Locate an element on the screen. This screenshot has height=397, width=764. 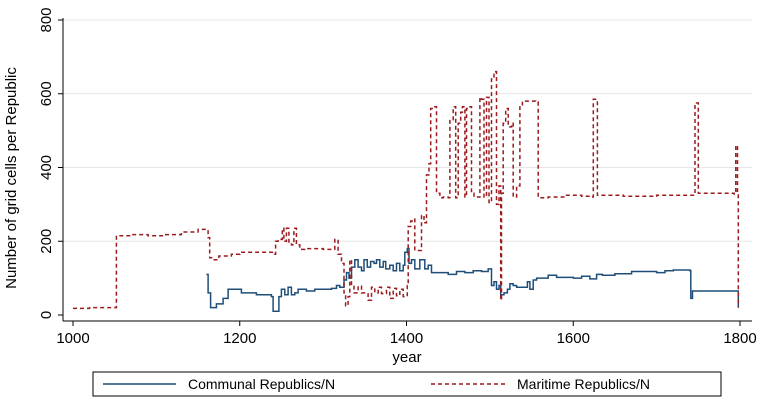
y-tick-label: 800 is located at coordinates (46, 19).